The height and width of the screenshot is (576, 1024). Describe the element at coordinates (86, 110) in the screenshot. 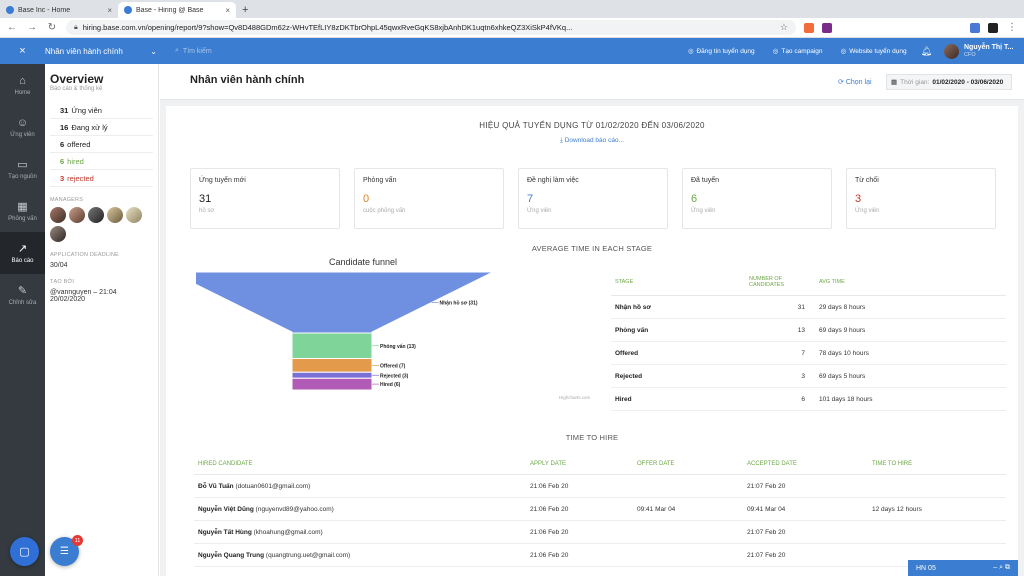

I see `stat-label: Ứng viên` at that location.